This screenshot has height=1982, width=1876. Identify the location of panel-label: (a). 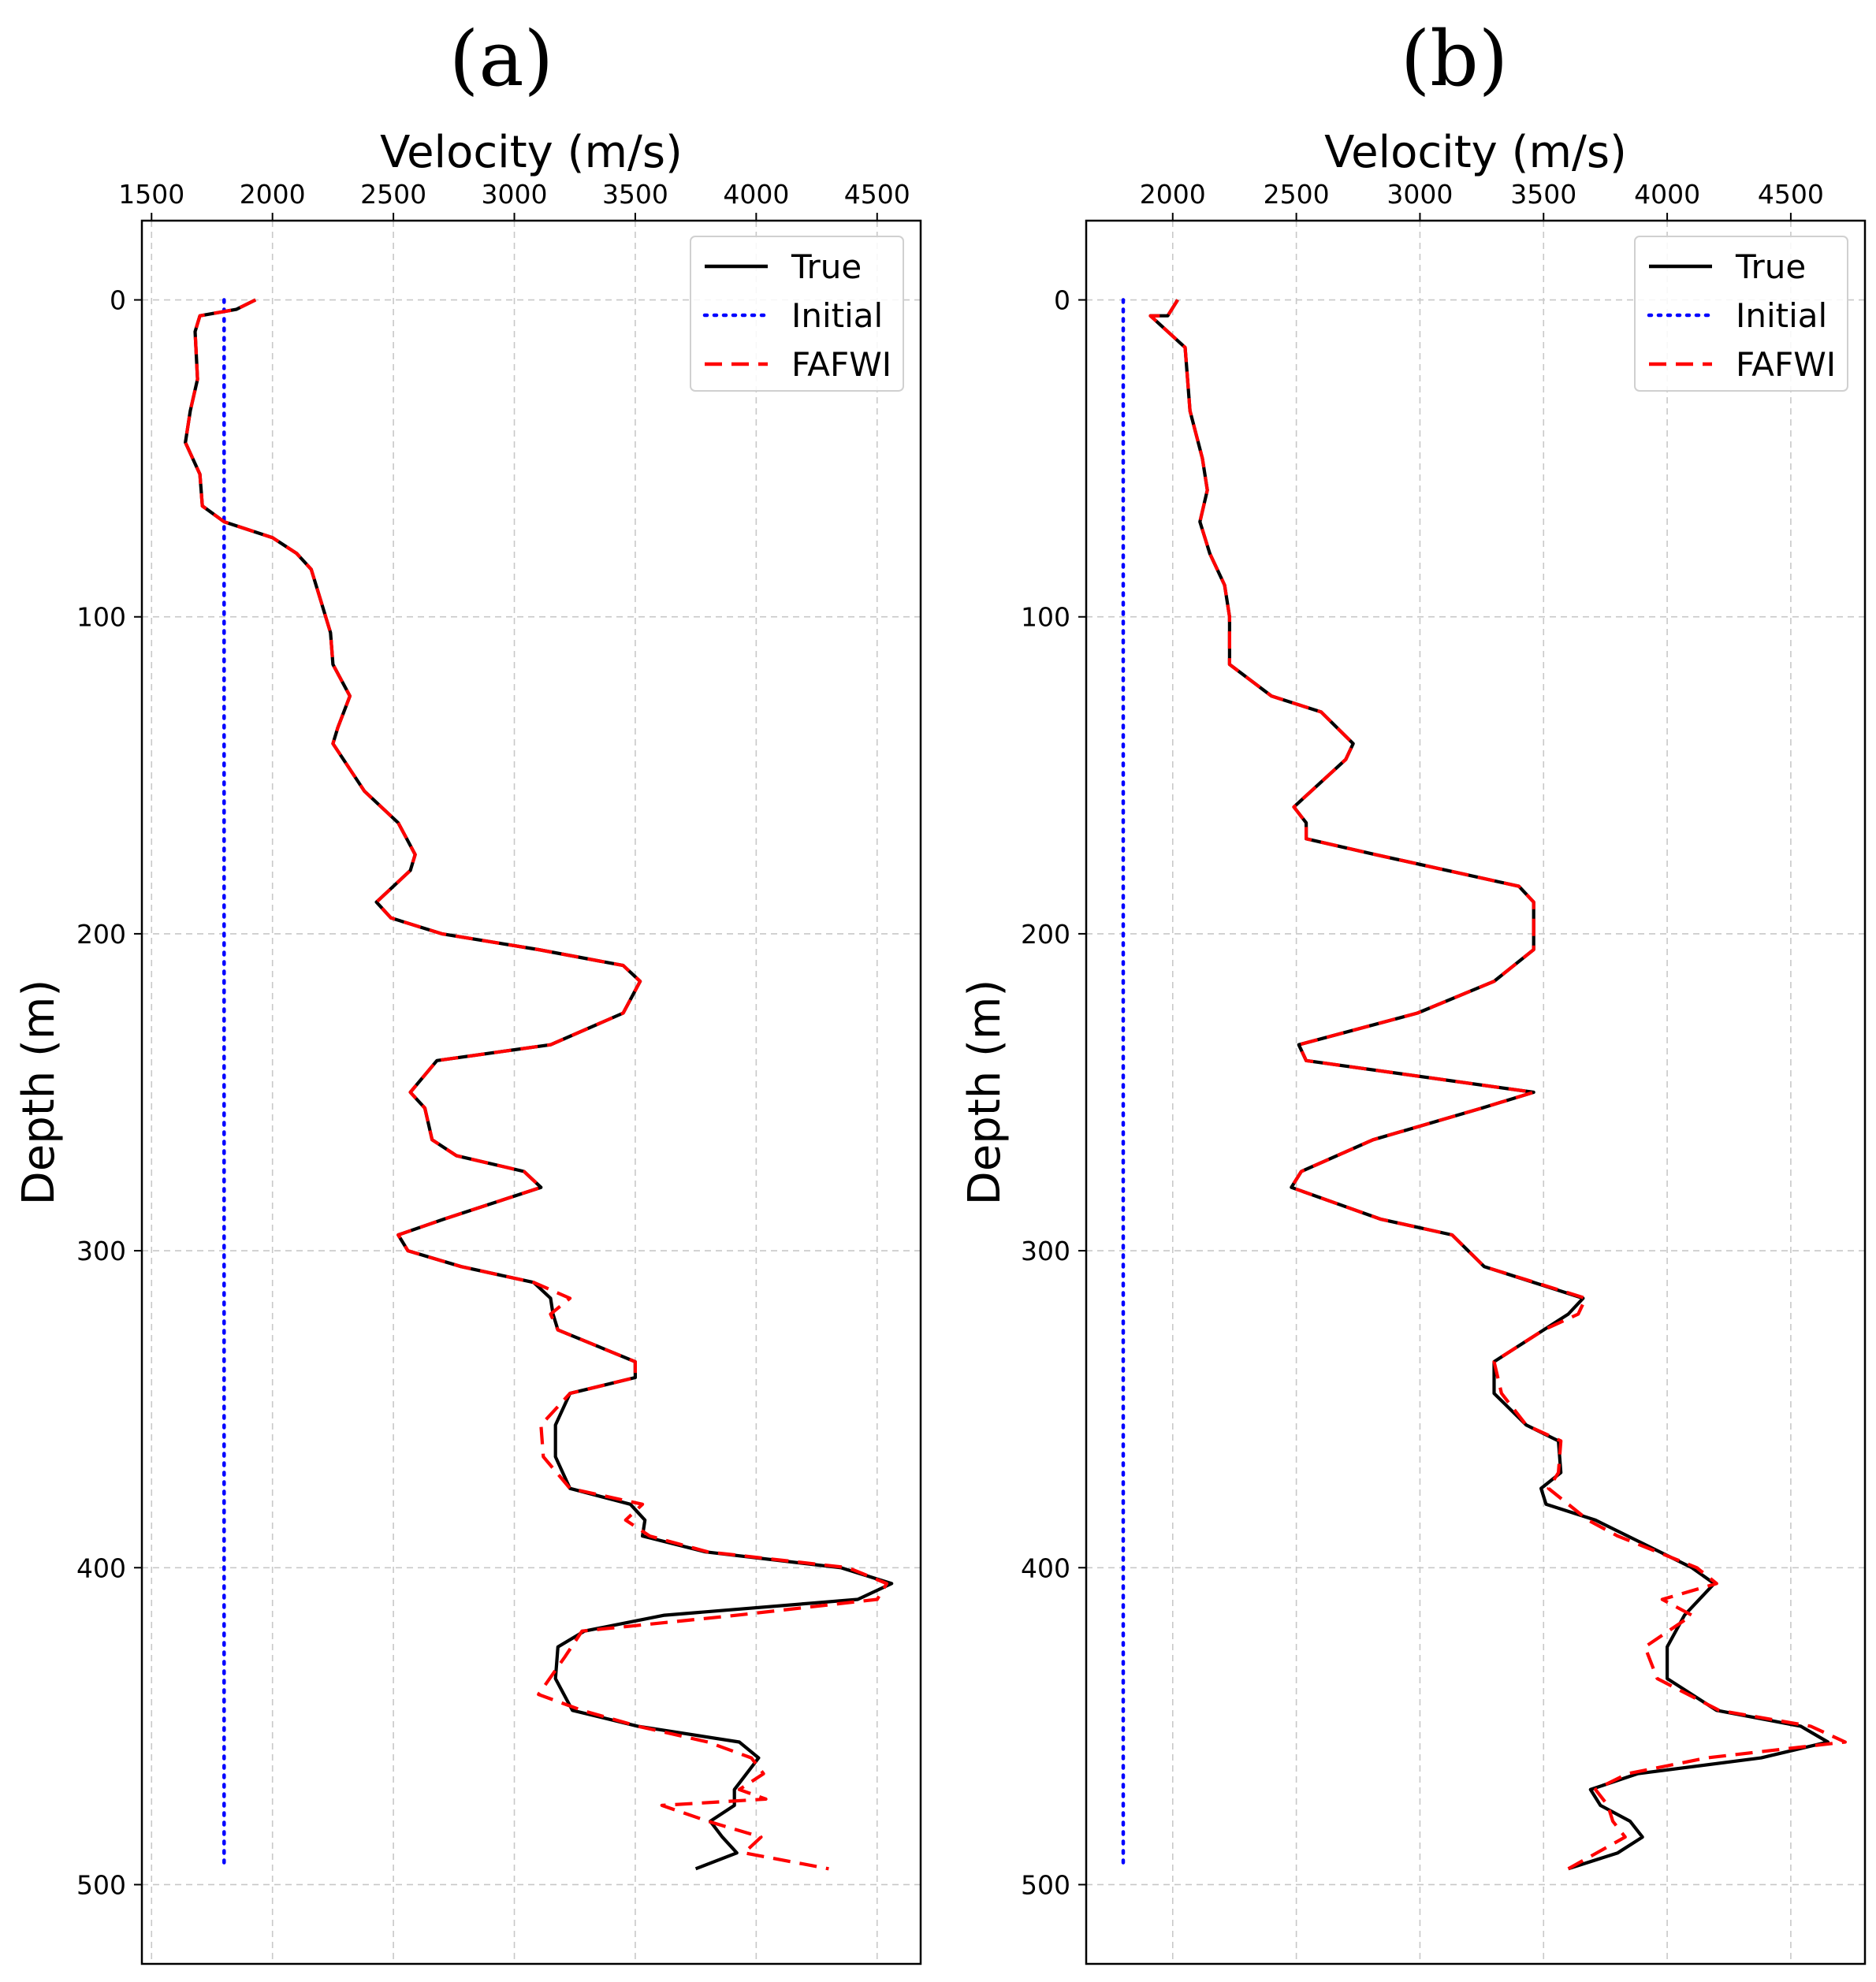
(501, 59).